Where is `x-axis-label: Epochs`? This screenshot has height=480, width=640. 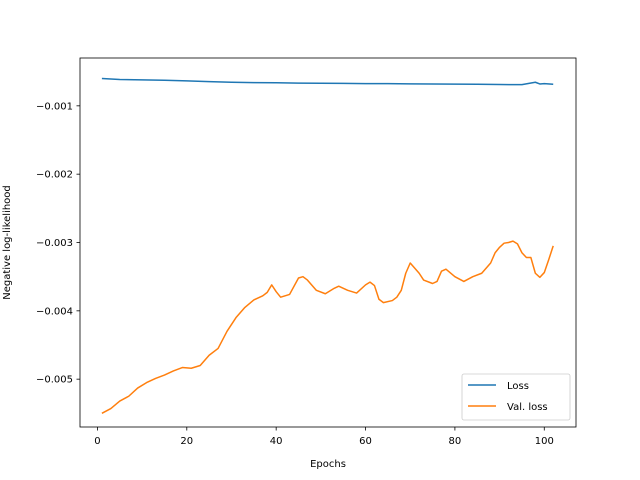
x-axis-label: Epochs is located at coordinates (328, 464).